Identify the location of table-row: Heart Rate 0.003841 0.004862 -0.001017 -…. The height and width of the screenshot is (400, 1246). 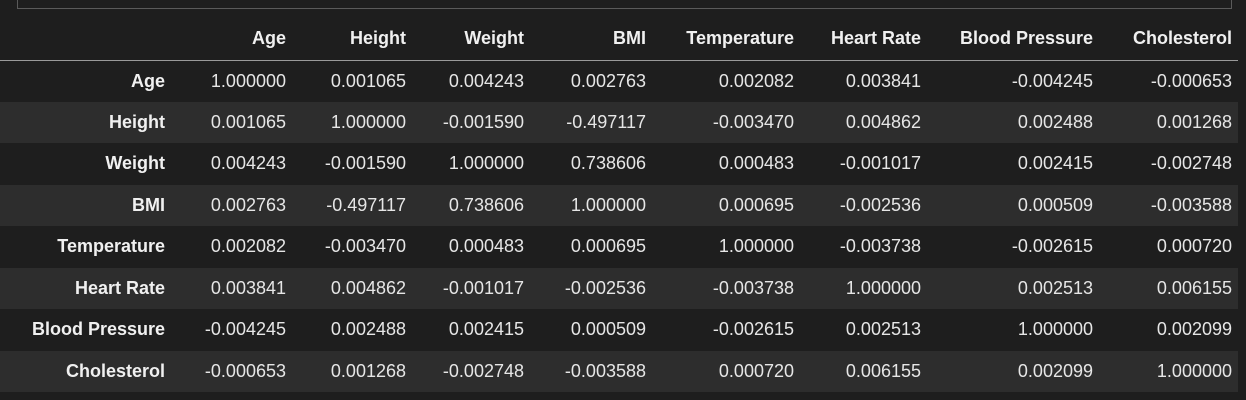
(619, 288).